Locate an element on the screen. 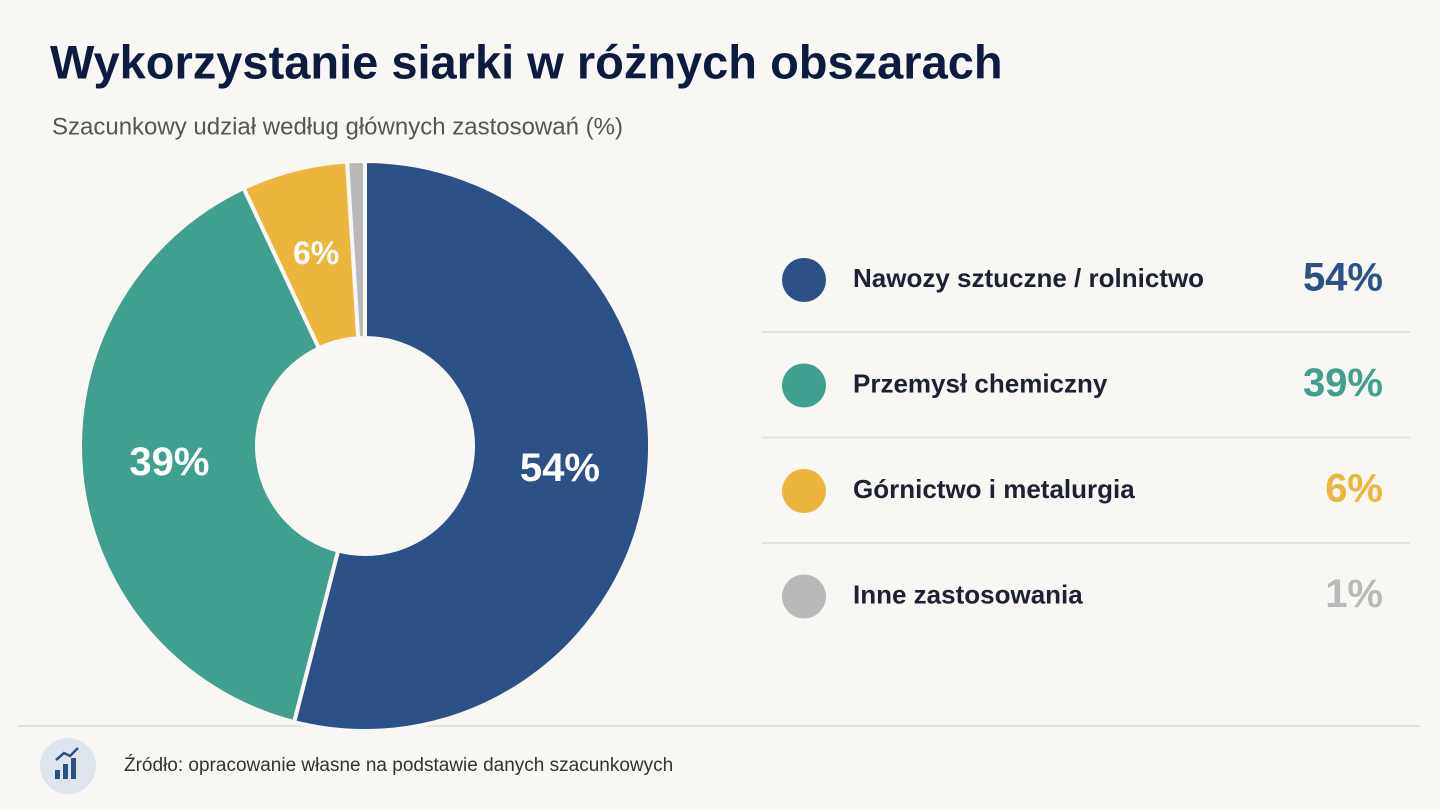 Image resolution: width=1440 pixels, height=810 pixels. legend-value: 1% is located at coordinates (1354, 594).